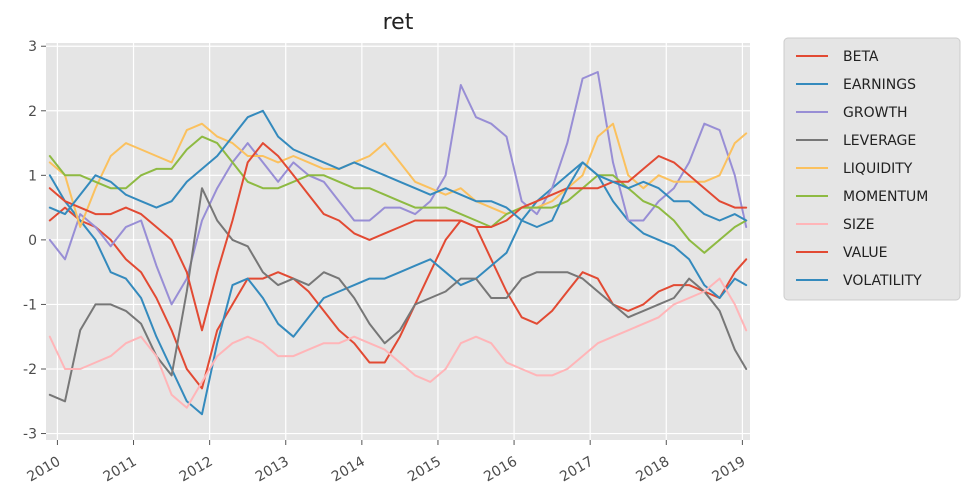  I want to click on y-tick-label: 3, so click(32, 47).